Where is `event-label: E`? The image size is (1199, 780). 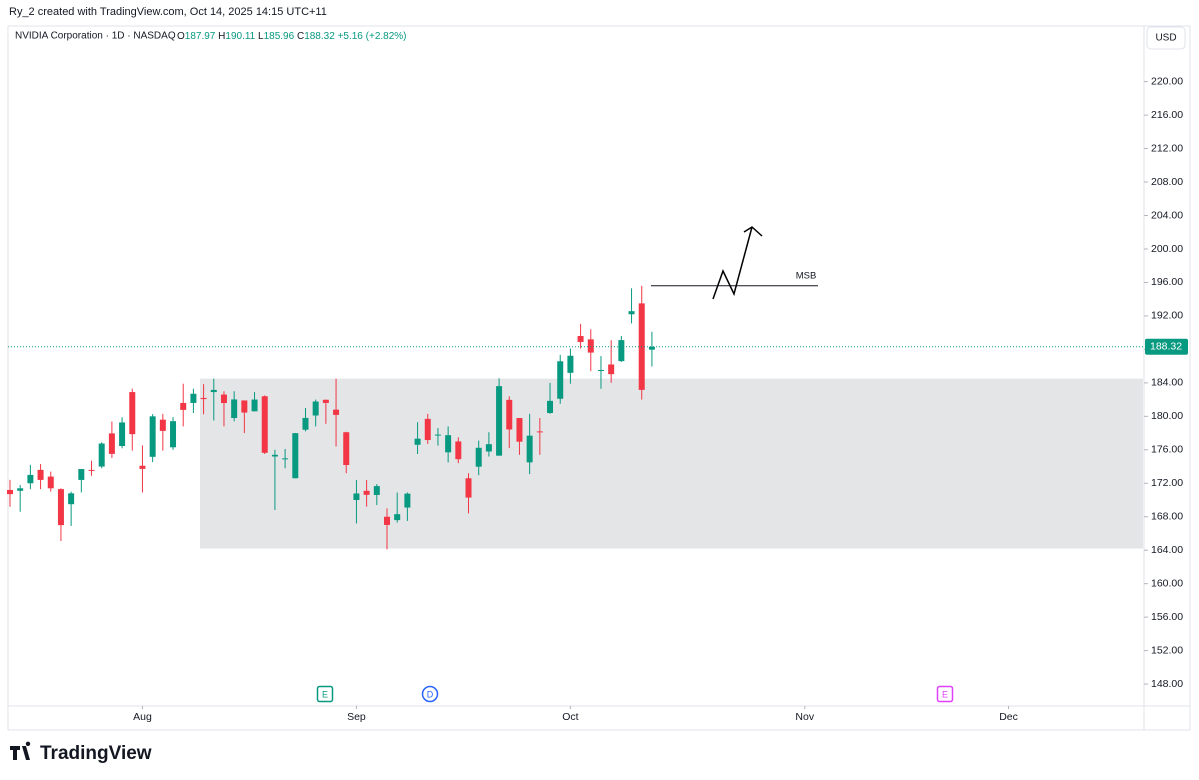 event-label: E is located at coordinates (325, 694).